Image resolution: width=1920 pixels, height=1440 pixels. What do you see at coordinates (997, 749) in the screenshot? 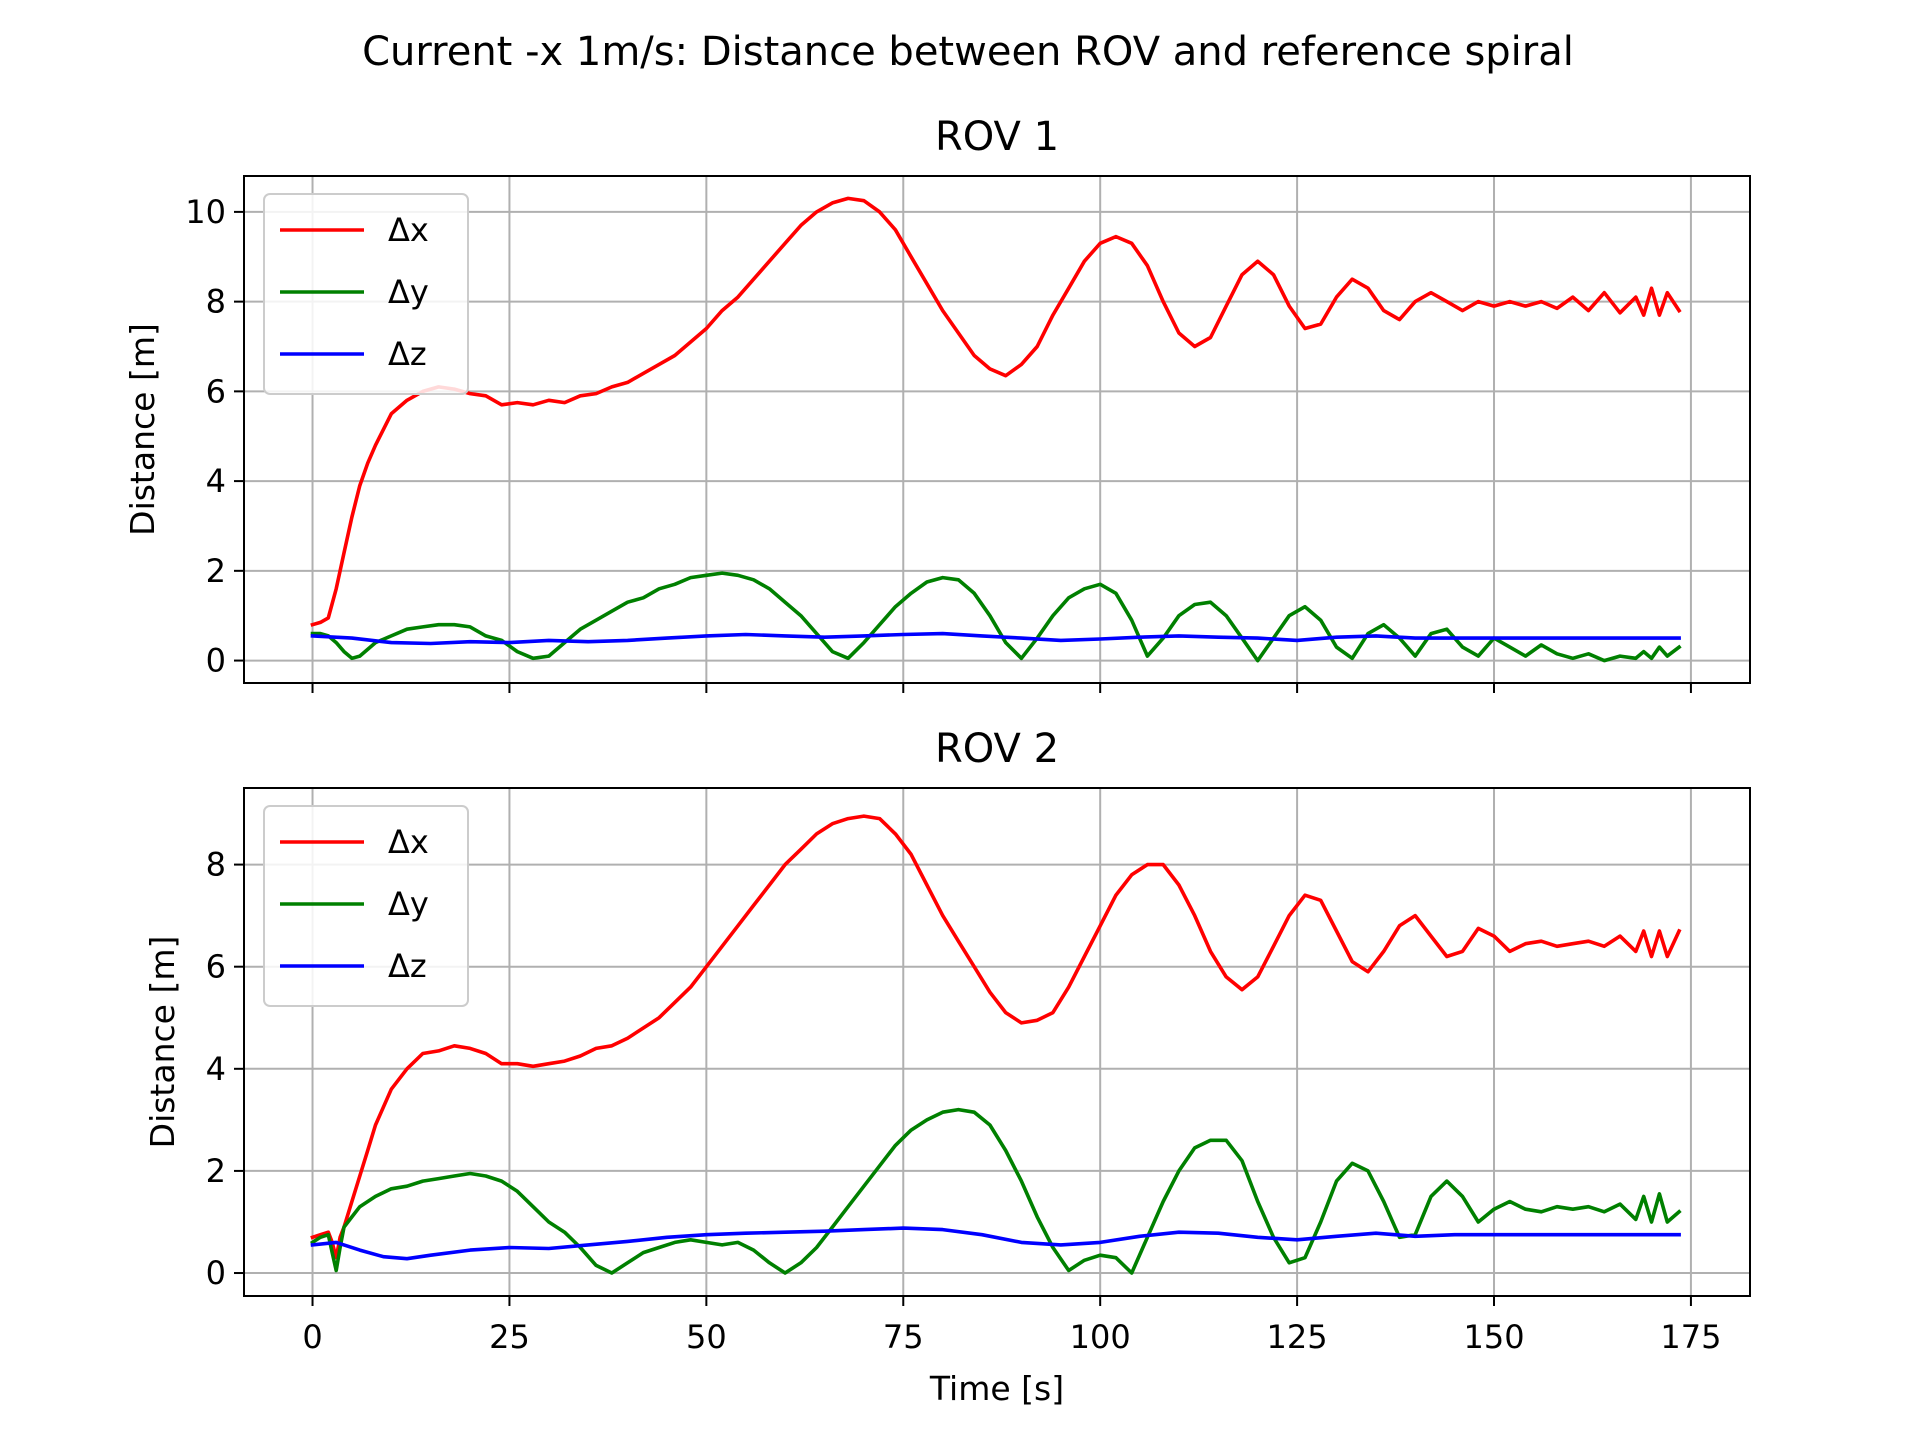
I see `subplot-title: ROV 2` at bounding box center [997, 749].